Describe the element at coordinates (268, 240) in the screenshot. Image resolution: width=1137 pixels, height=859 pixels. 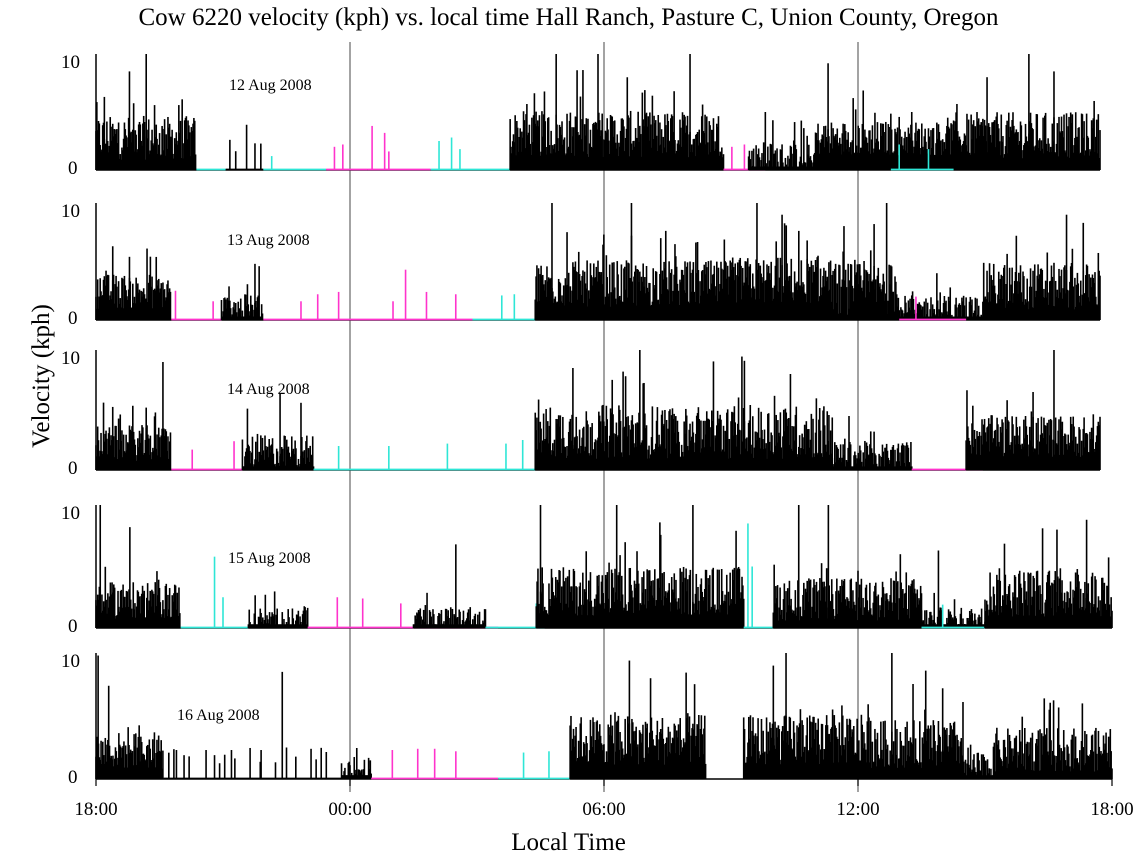
I see `panel-date-label: 13 Aug 2008` at that location.